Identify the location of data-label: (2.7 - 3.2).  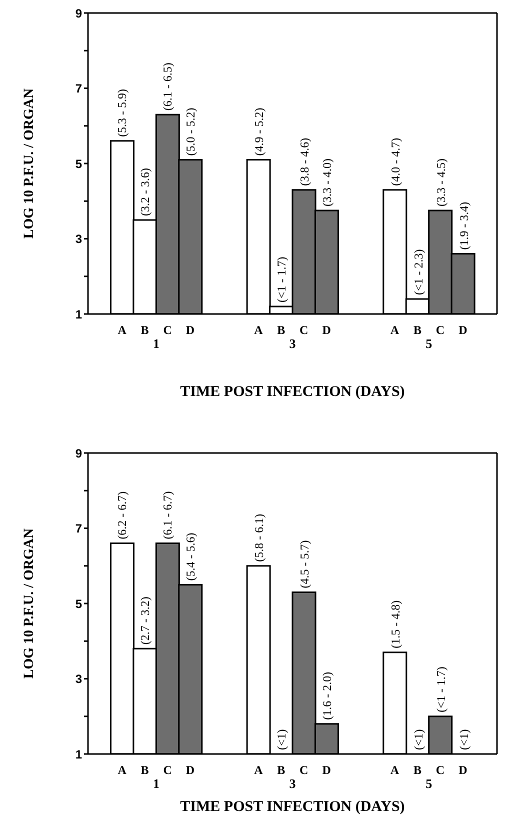
(145, 620).